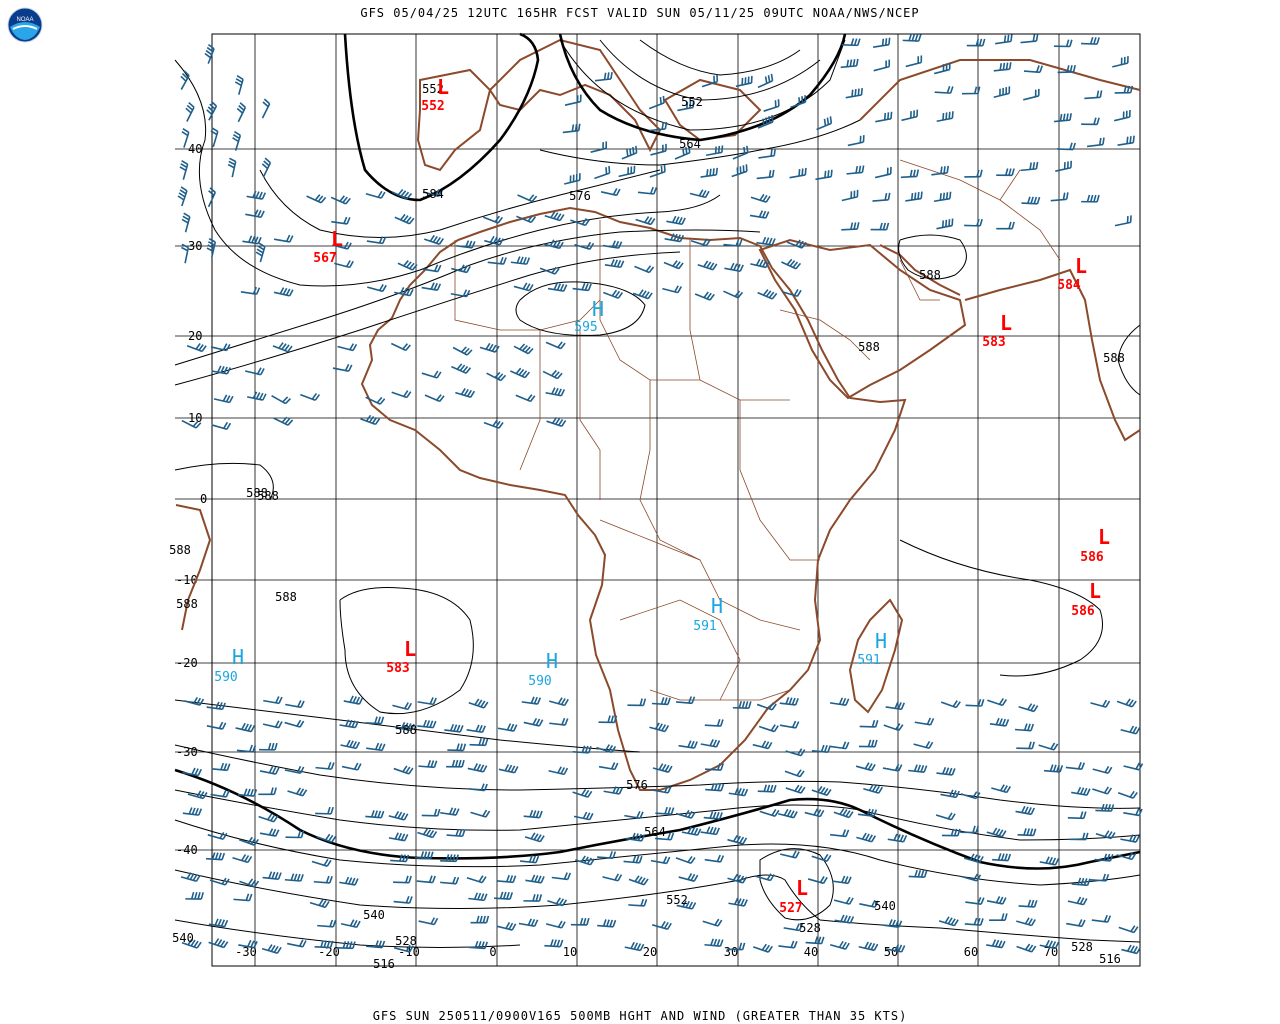 Image resolution: width=1280 pixels, height=1024 pixels. I want to click on contour-label: 584, so click(433, 194).